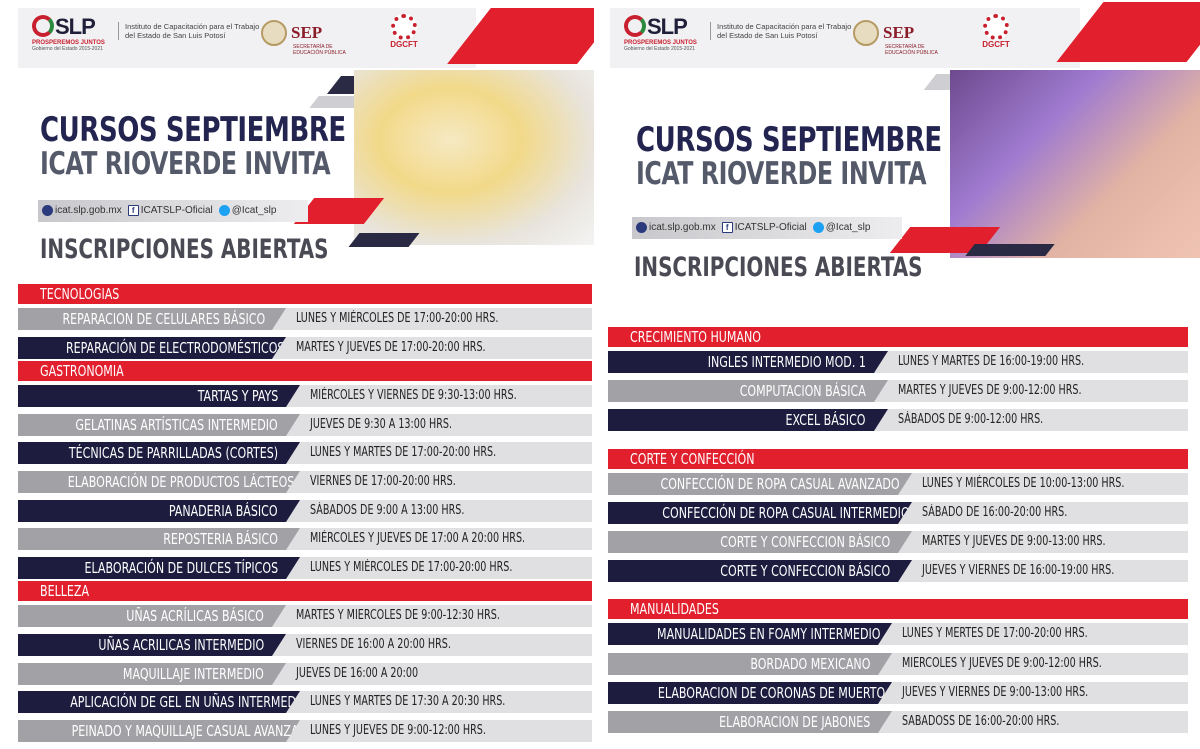  What do you see at coordinates (898, 458) in the screenshot?
I see `category-header: CORTE Y CONFECCIÓN` at bounding box center [898, 458].